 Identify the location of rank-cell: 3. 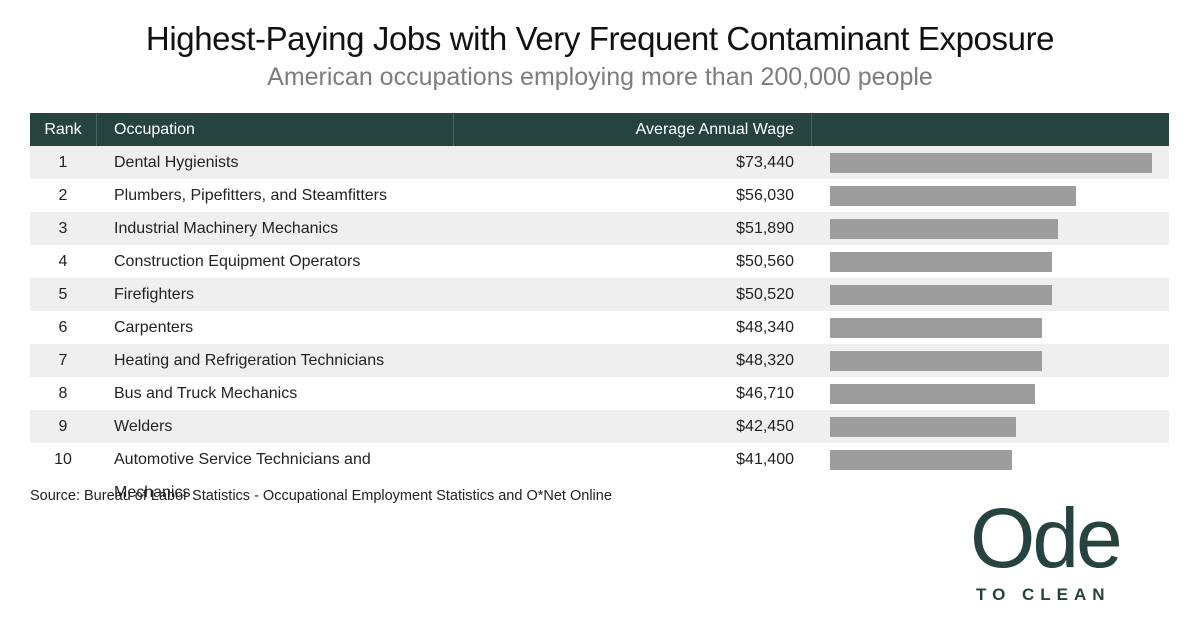
(63, 228).